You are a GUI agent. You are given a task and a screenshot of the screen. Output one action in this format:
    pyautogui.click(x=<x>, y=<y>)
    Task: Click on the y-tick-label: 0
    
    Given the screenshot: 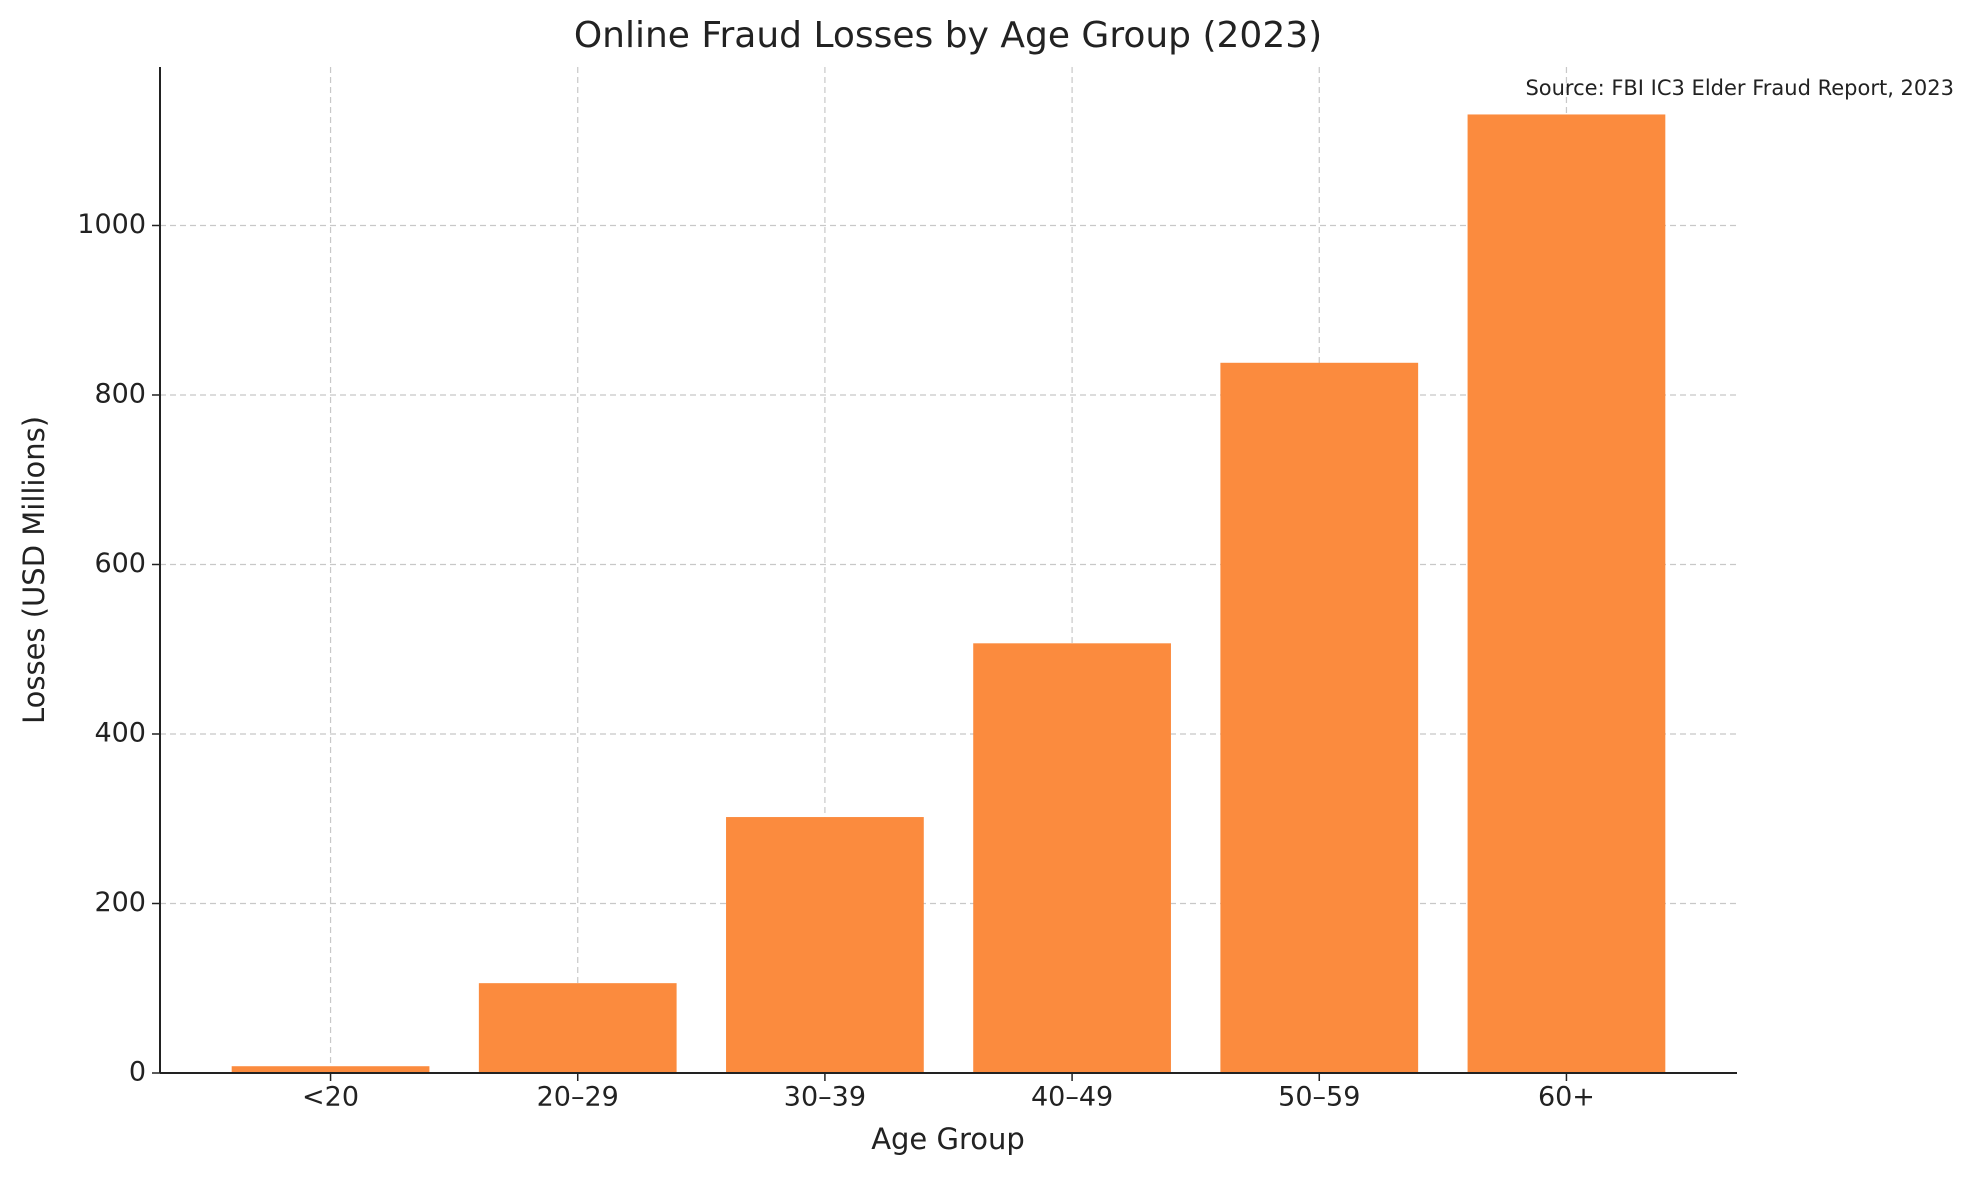 What is the action you would take?
    pyautogui.click(x=137, y=1072)
    